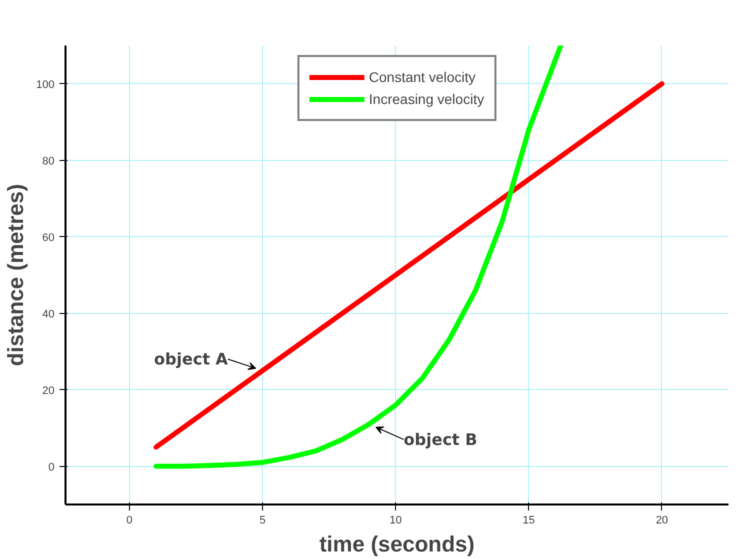 The width and height of the screenshot is (738, 559). What do you see at coordinates (191, 359) in the screenshot?
I see `annotation: object A` at bounding box center [191, 359].